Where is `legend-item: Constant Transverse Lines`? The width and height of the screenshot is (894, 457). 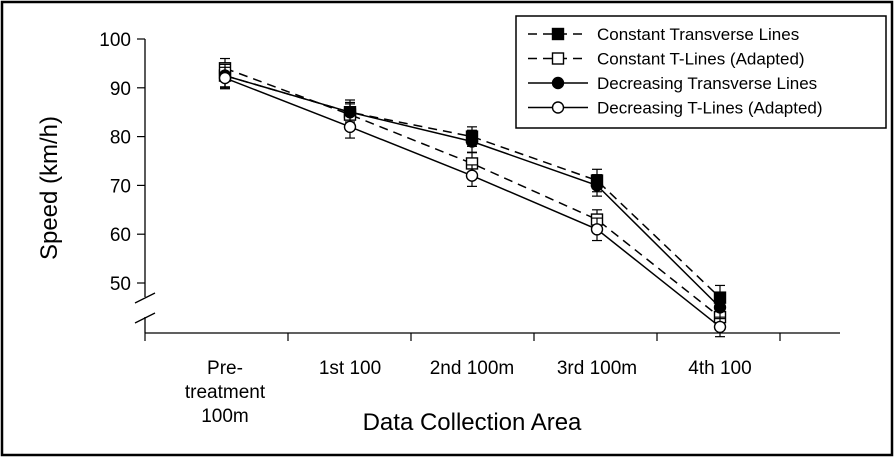
legend-item: Constant Transverse Lines is located at coordinates (663, 34).